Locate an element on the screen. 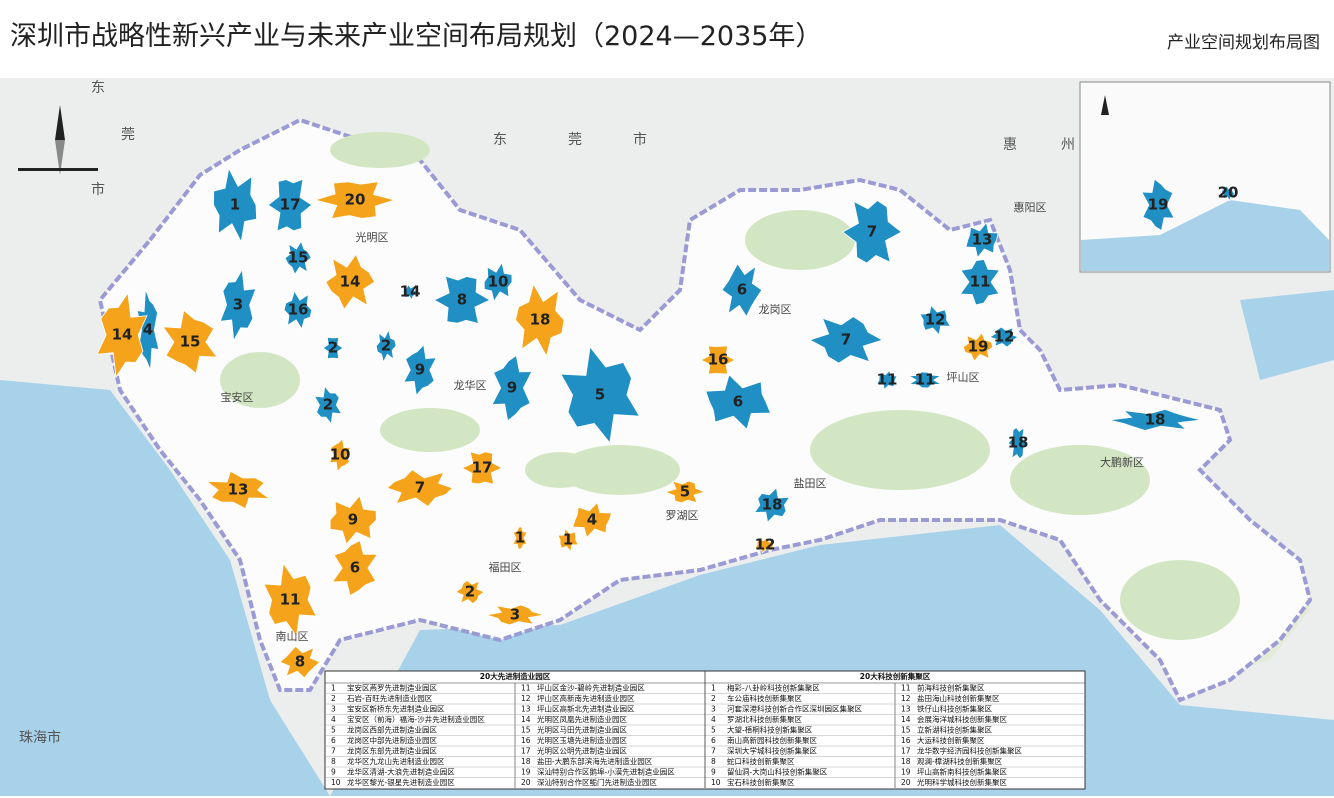  zone-label: 6 is located at coordinates (355, 568).